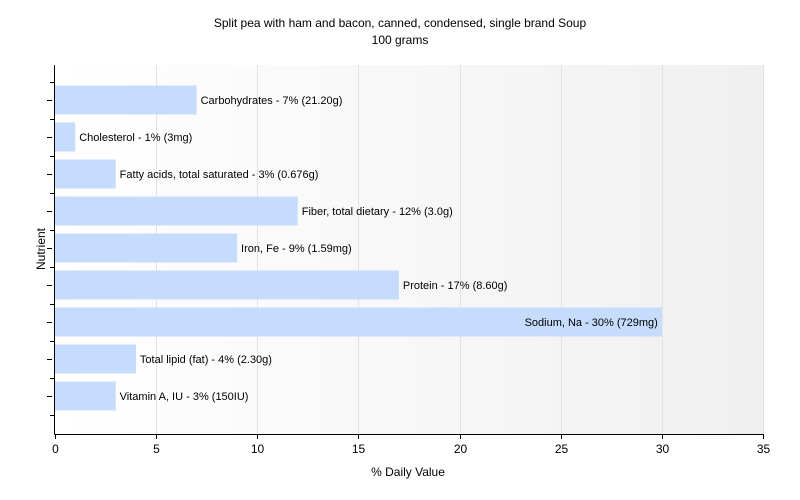  Describe the element at coordinates (258, 449) in the screenshot. I see `x-tick-label: 10` at that location.